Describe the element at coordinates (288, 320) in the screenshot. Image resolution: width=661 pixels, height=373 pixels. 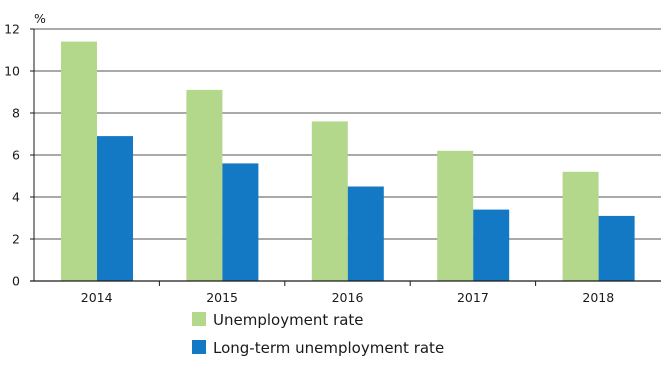
I see `legend-label: Unemployment rate` at that location.